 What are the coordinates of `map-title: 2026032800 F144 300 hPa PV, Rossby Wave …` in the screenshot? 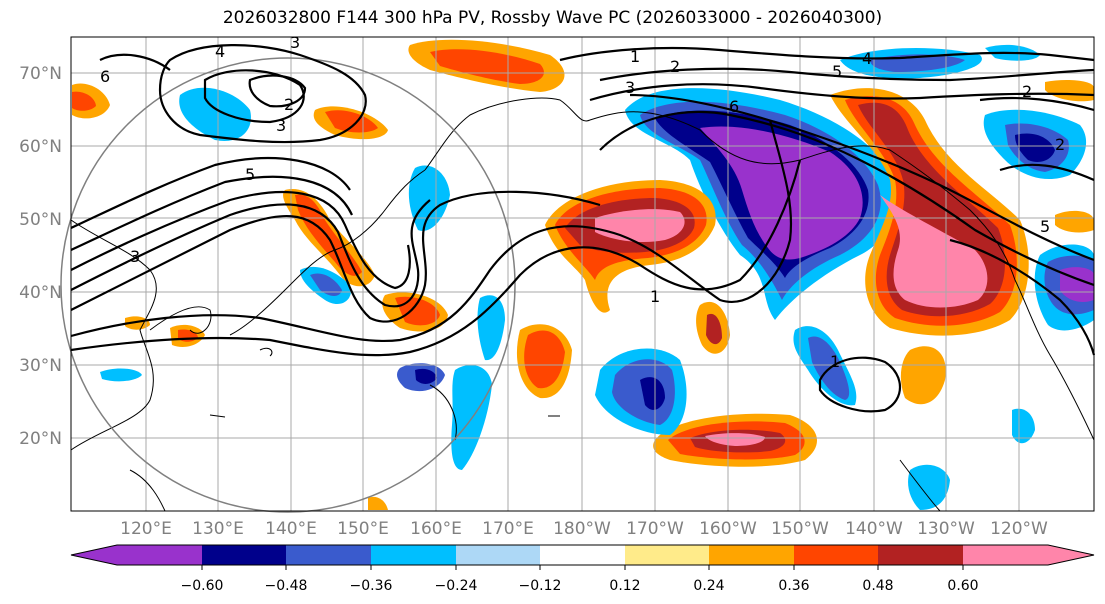 It's located at (552, 18).